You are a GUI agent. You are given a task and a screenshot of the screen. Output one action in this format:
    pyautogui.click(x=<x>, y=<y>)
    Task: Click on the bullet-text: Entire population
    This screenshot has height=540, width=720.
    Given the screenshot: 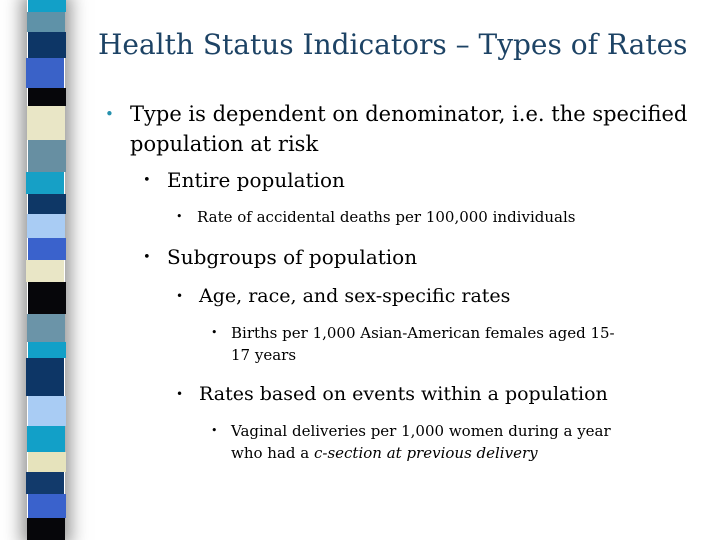 What is the action you would take?
    pyautogui.click(x=256, y=180)
    